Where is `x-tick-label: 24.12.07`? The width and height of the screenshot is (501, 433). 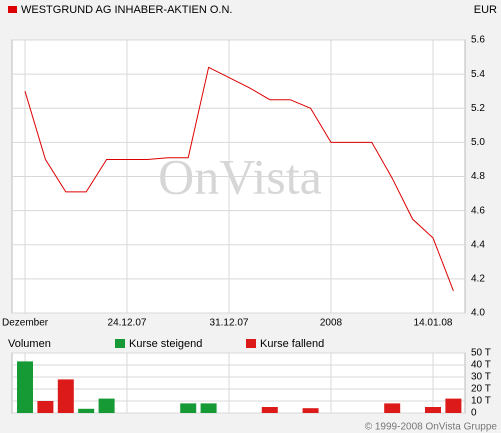 x-tick-label: 24.12.07 is located at coordinates (127, 323).